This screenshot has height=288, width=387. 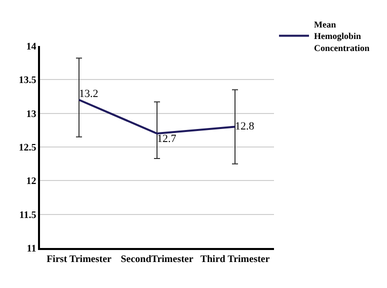 What do you see at coordinates (79, 259) in the screenshot?
I see `x-tick-label: First Trimester` at bounding box center [79, 259].